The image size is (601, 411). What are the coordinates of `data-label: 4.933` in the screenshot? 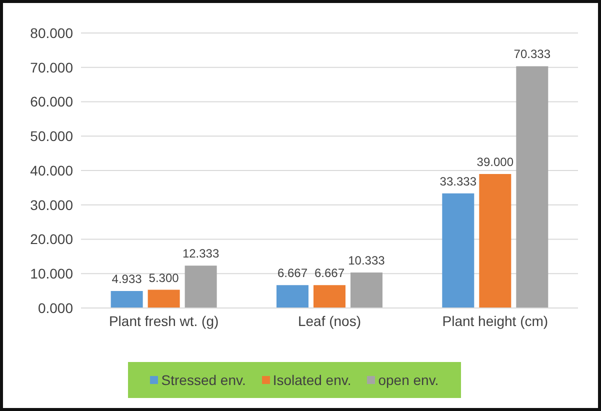 It's located at (127, 279).